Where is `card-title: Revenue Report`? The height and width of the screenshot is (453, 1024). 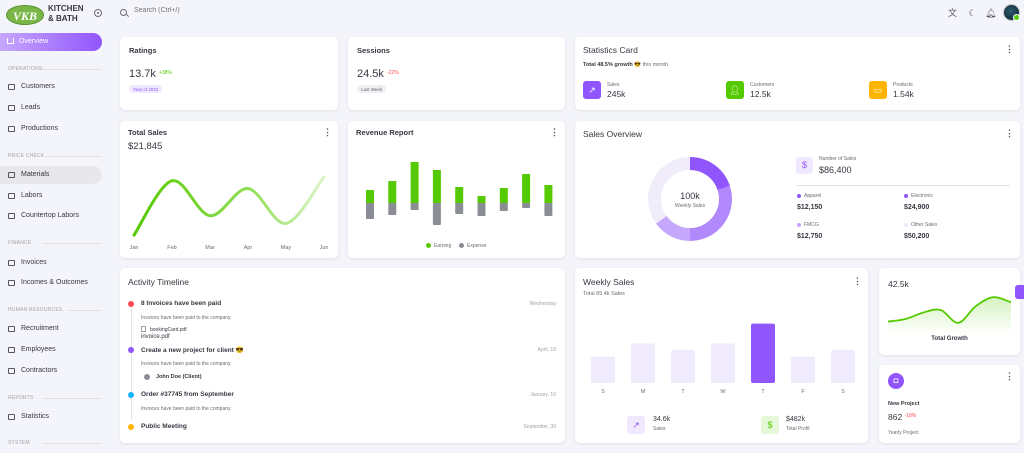
card-title: Revenue Report is located at coordinates (385, 132).